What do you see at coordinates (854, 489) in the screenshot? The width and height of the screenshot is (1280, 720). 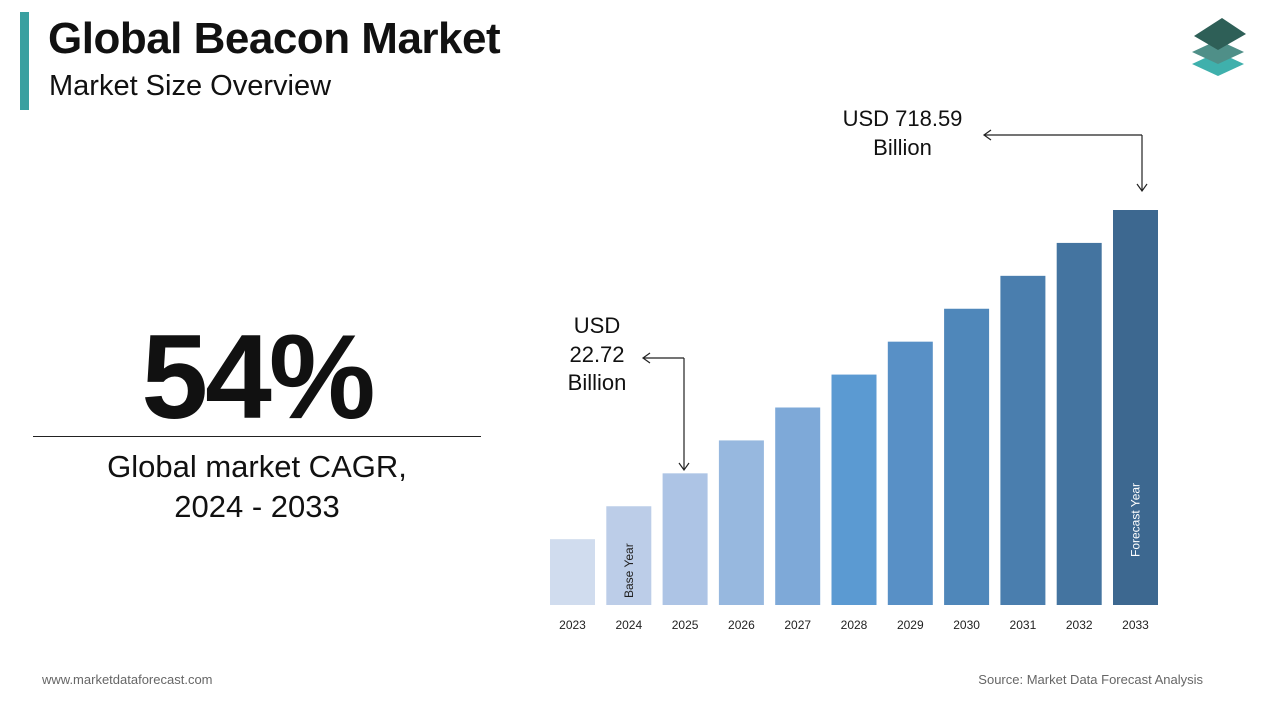 I see `bar-2028` at bounding box center [854, 489].